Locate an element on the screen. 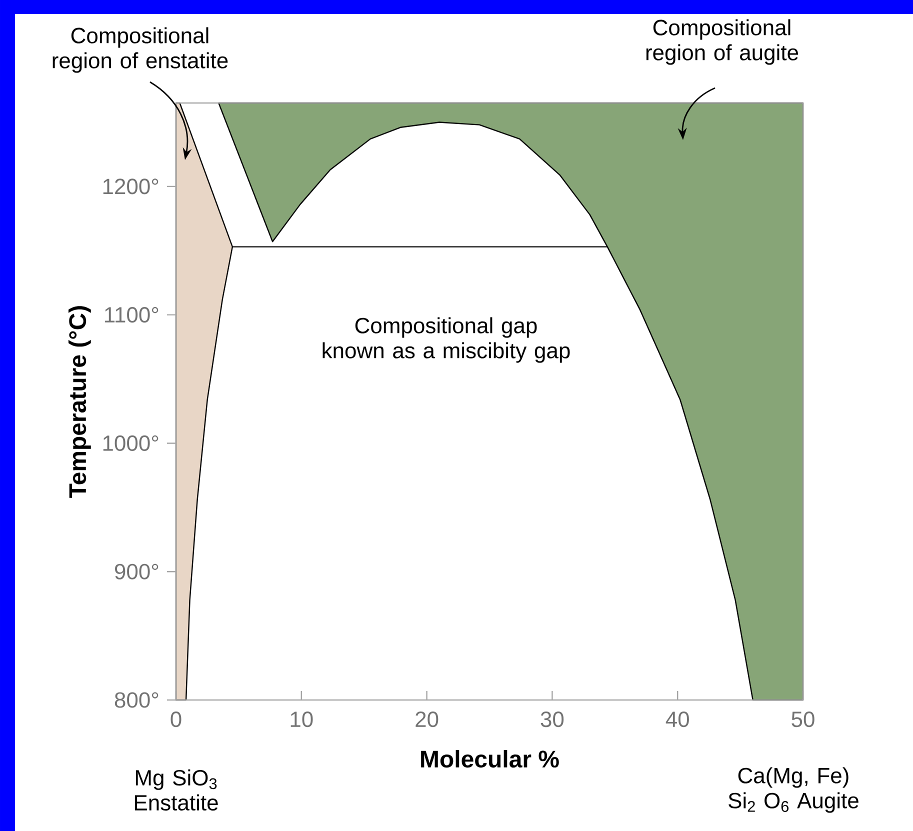 Image resolution: width=913 pixels, height=831 pixels. y-tick-label: 1200° is located at coordinates (130, 186).